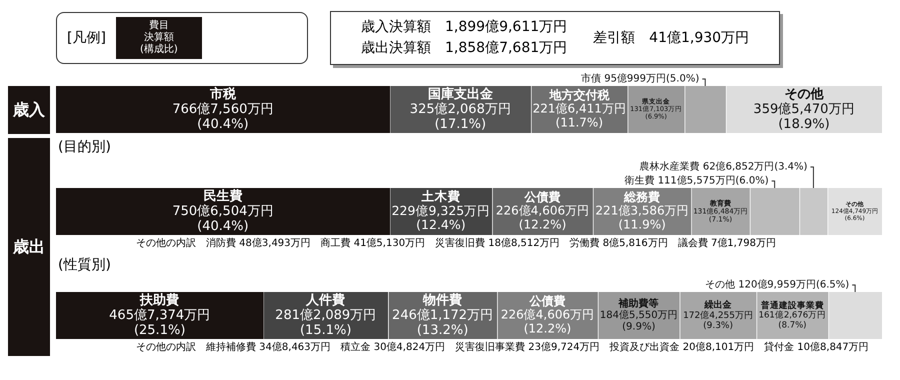  Describe the element at coordinates (640, 79) in the screenshot. I see `text: 市債 95億999万円(5.0%)` at that location.